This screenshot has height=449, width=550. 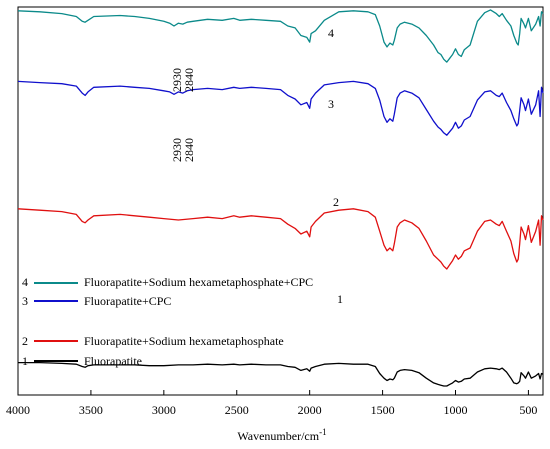 I want to click on x-tick-label: 4000, so click(x=18, y=410).